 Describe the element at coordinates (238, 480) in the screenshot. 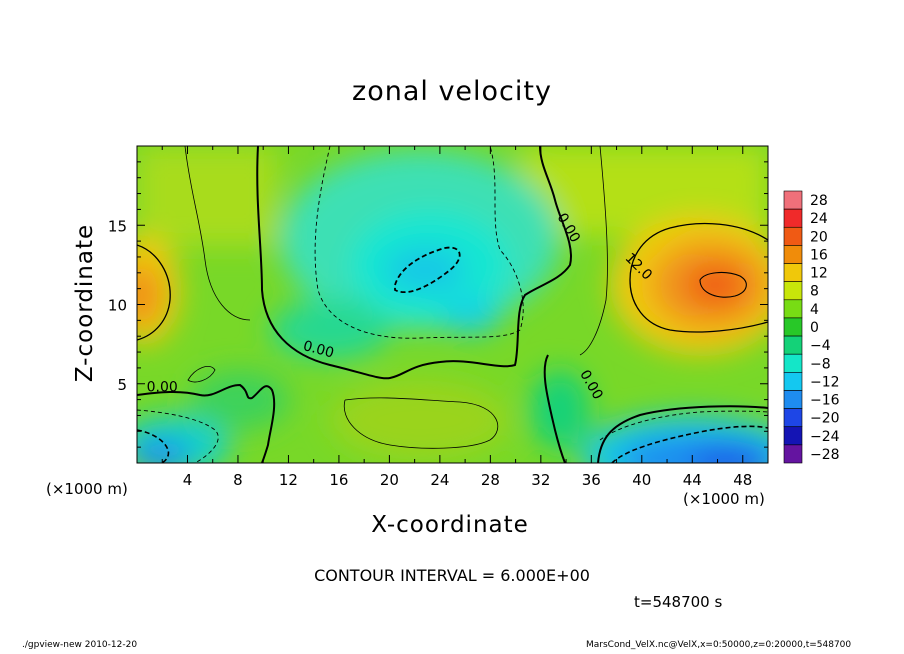

I see `x-tick-label: 8` at that location.